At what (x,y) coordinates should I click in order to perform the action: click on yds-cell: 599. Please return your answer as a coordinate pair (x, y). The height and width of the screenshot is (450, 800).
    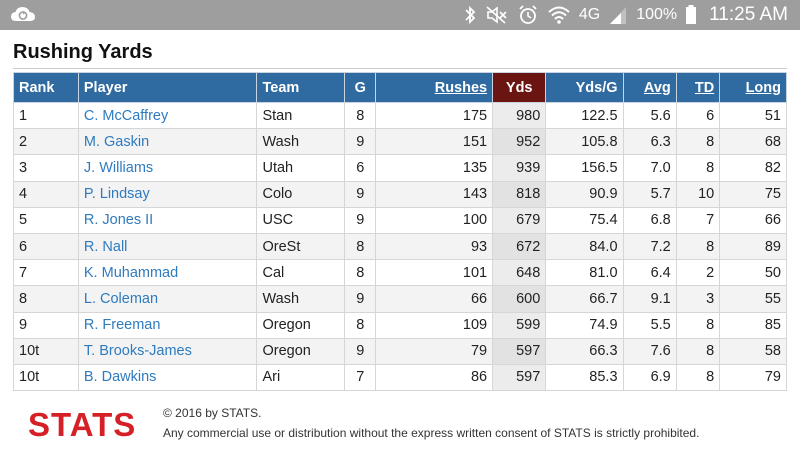
    Looking at the image, I should click on (519, 325).